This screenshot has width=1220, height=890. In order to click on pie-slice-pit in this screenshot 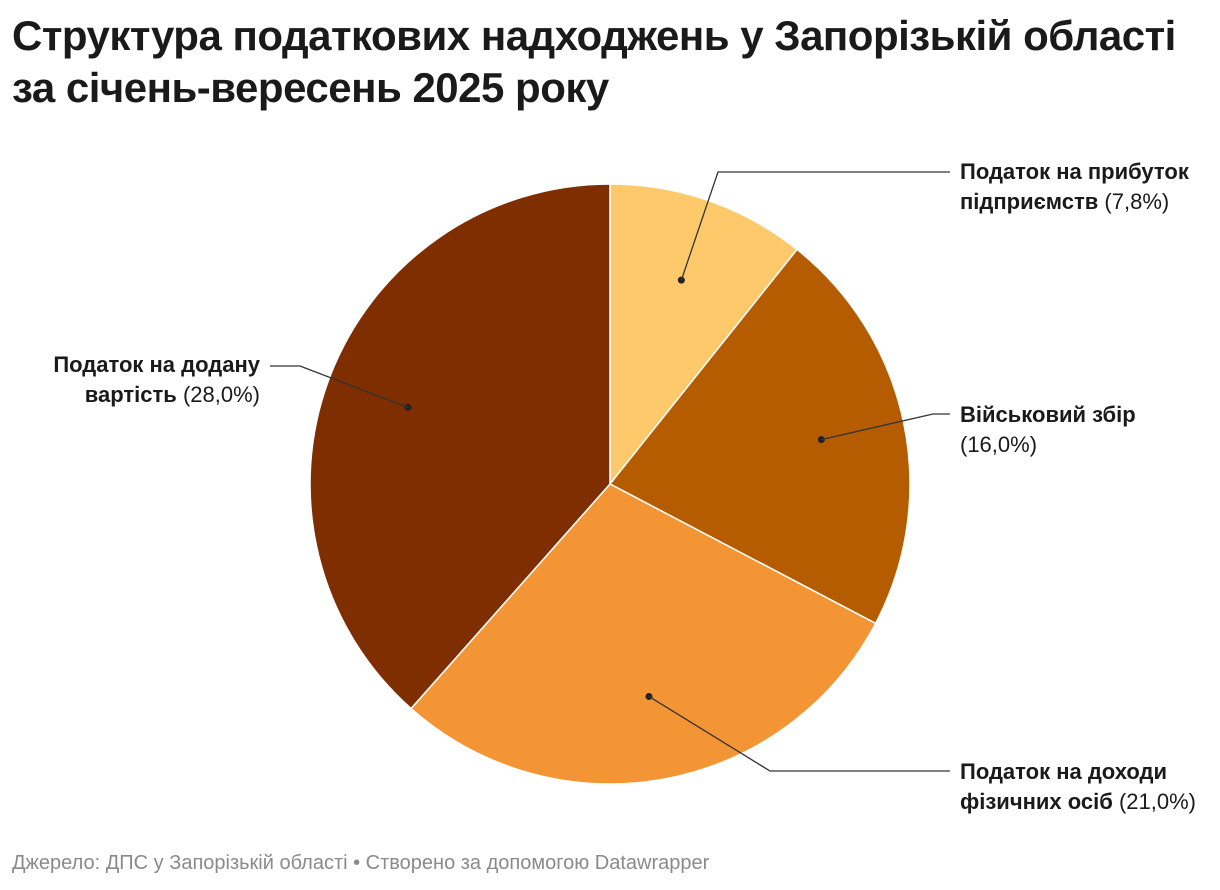, I will do `click(704, 335)`.